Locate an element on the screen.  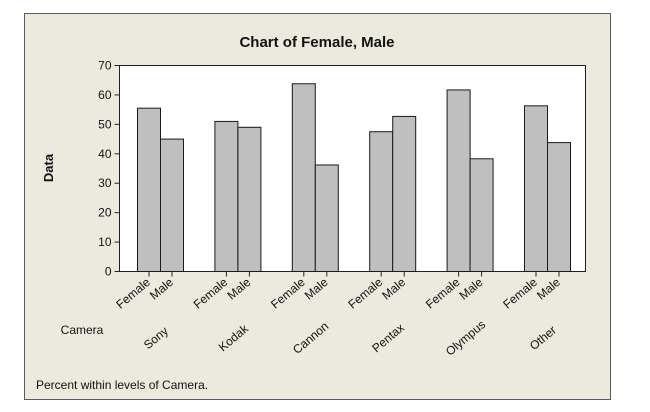
bar-kodak-male is located at coordinates (249, 199).